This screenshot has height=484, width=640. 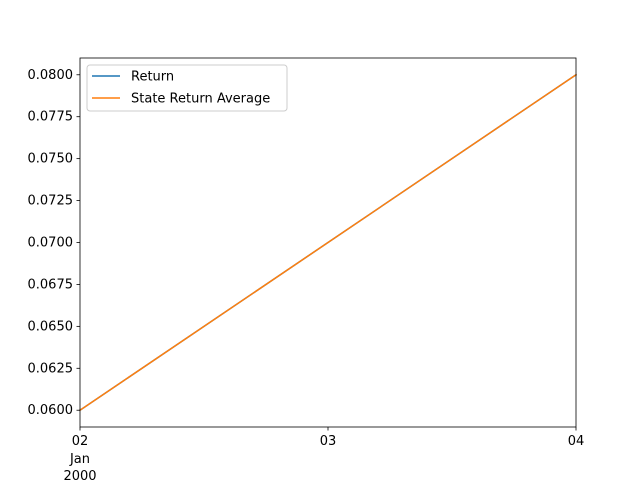 I want to click on x-axis: 02 Jan 2000 03 04, so click(x=324, y=455).